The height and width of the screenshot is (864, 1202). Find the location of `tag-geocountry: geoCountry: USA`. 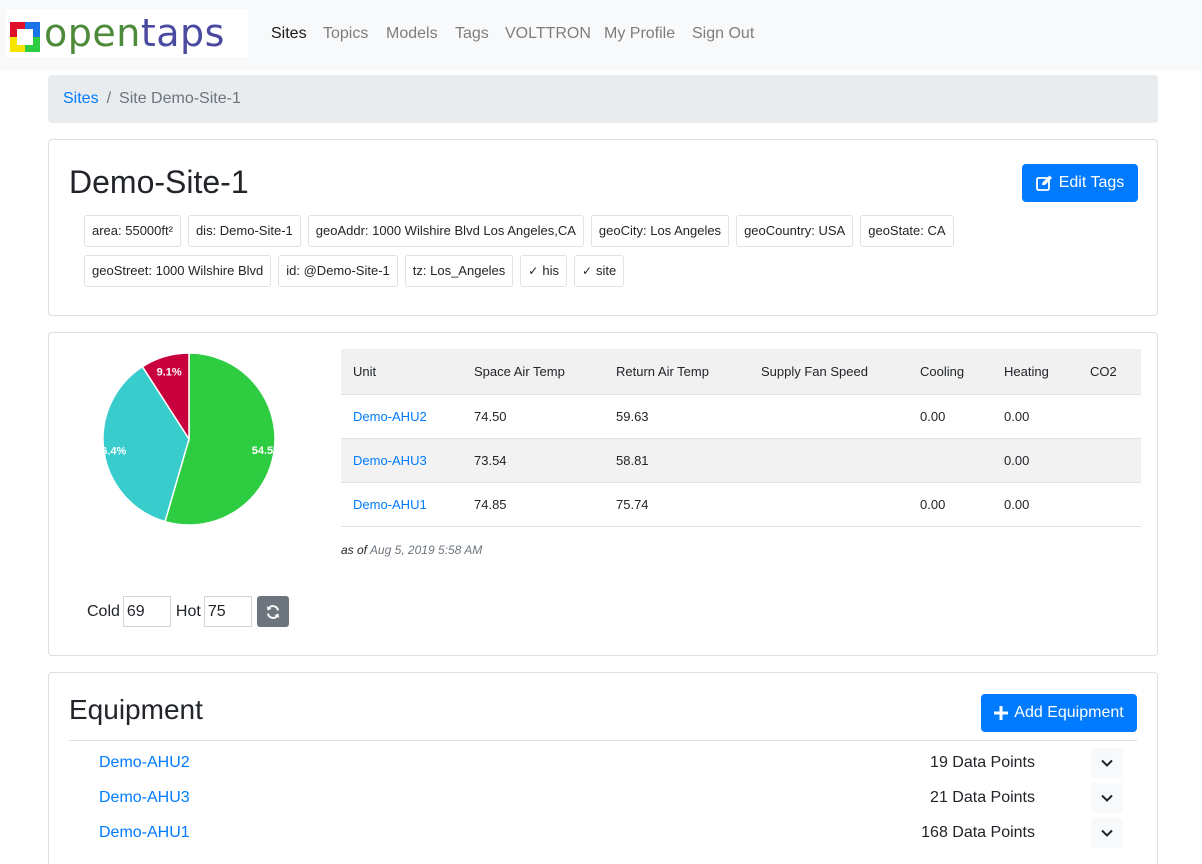

tag-geocountry: geoCountry: USA is located at coordinates (795, 231).